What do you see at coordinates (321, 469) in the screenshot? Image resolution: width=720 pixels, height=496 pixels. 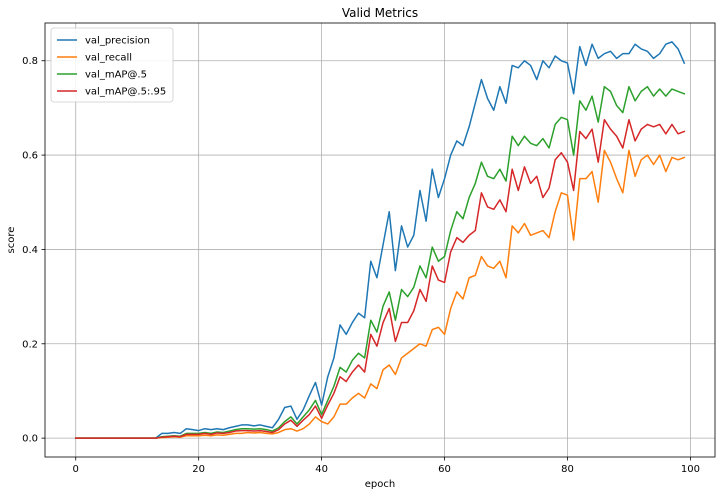 I see `x-tick-label: 40` at bounding box center [321, 469].